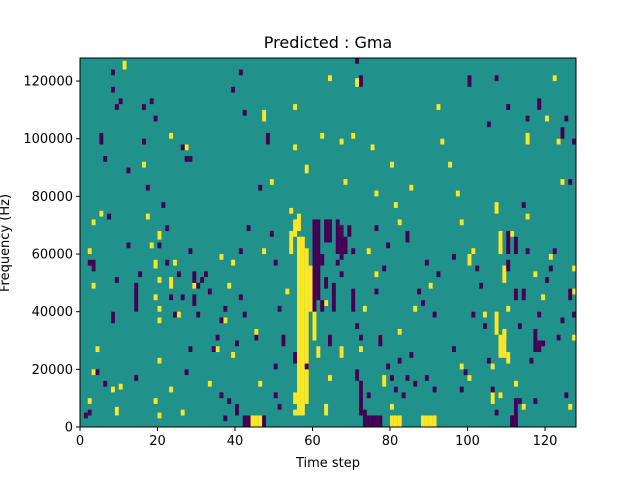 This screenshot has height=480, width=640. What do you see at coordinates (52, 312) in the screenshot?
I see `y-tick-label: 40000` at bounding box center [52, 312].